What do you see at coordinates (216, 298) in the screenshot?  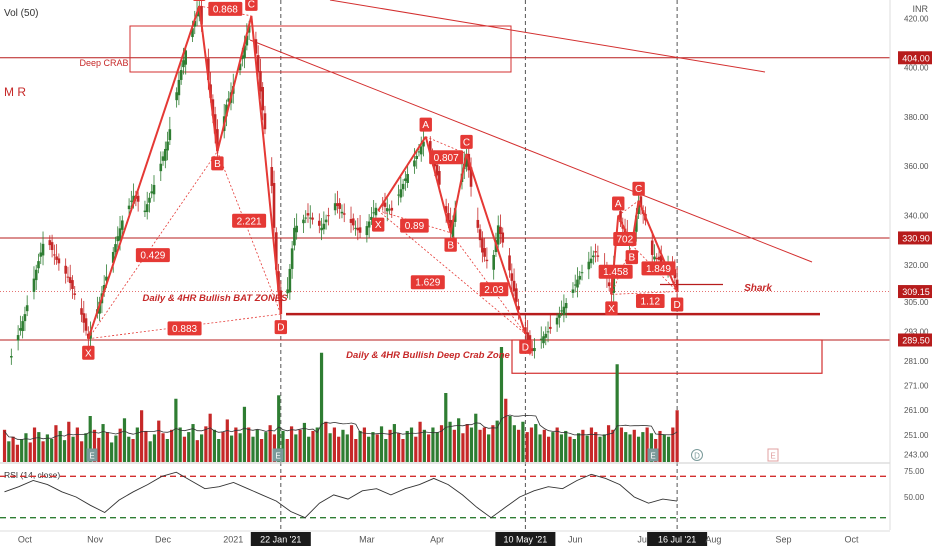 I see `bat-zone-label: Daily & 4HR Bullish BAT ZONES` at bounding box center [216, 298].